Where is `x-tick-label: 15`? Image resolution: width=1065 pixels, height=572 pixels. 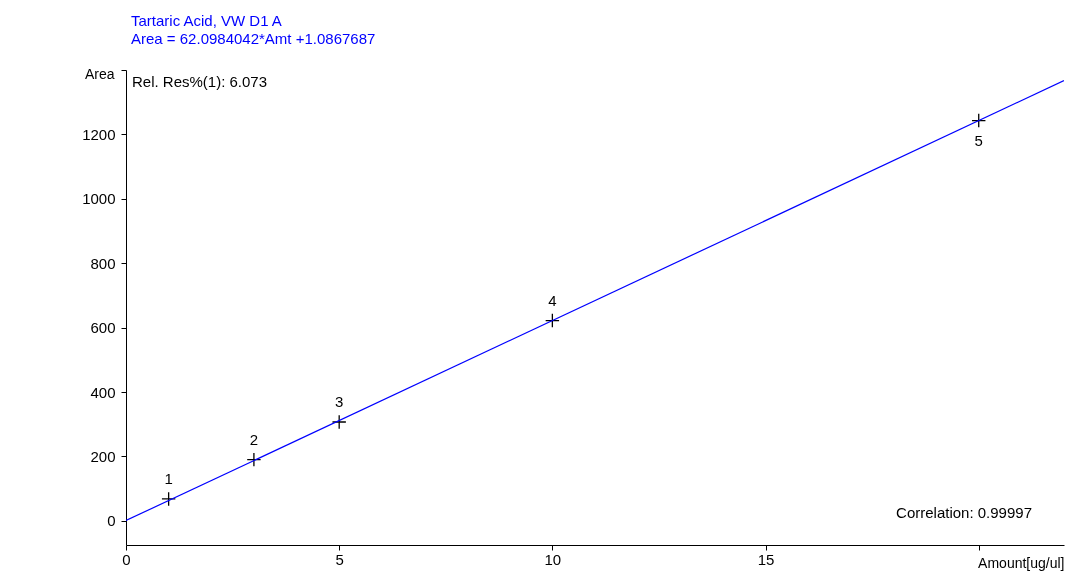
x-tick-label: 15 is located at coordinates (766, 559).